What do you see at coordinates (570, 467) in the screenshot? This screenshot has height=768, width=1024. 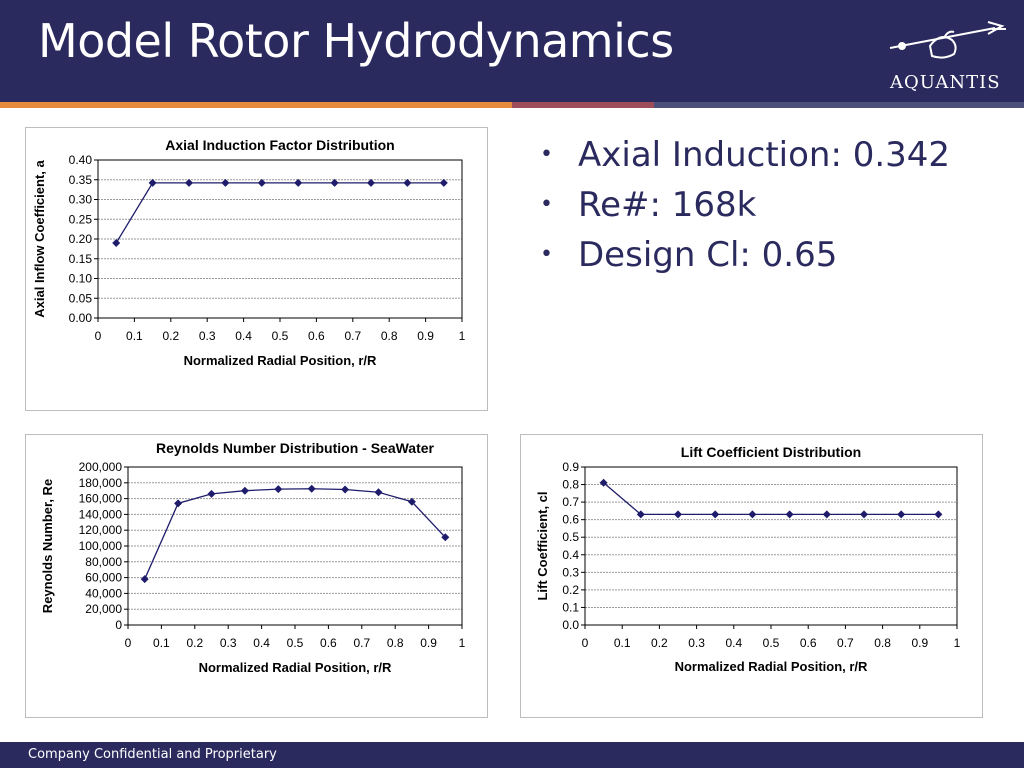 I see `y-tick-label: 0.9` at bounding box center [570, 467].